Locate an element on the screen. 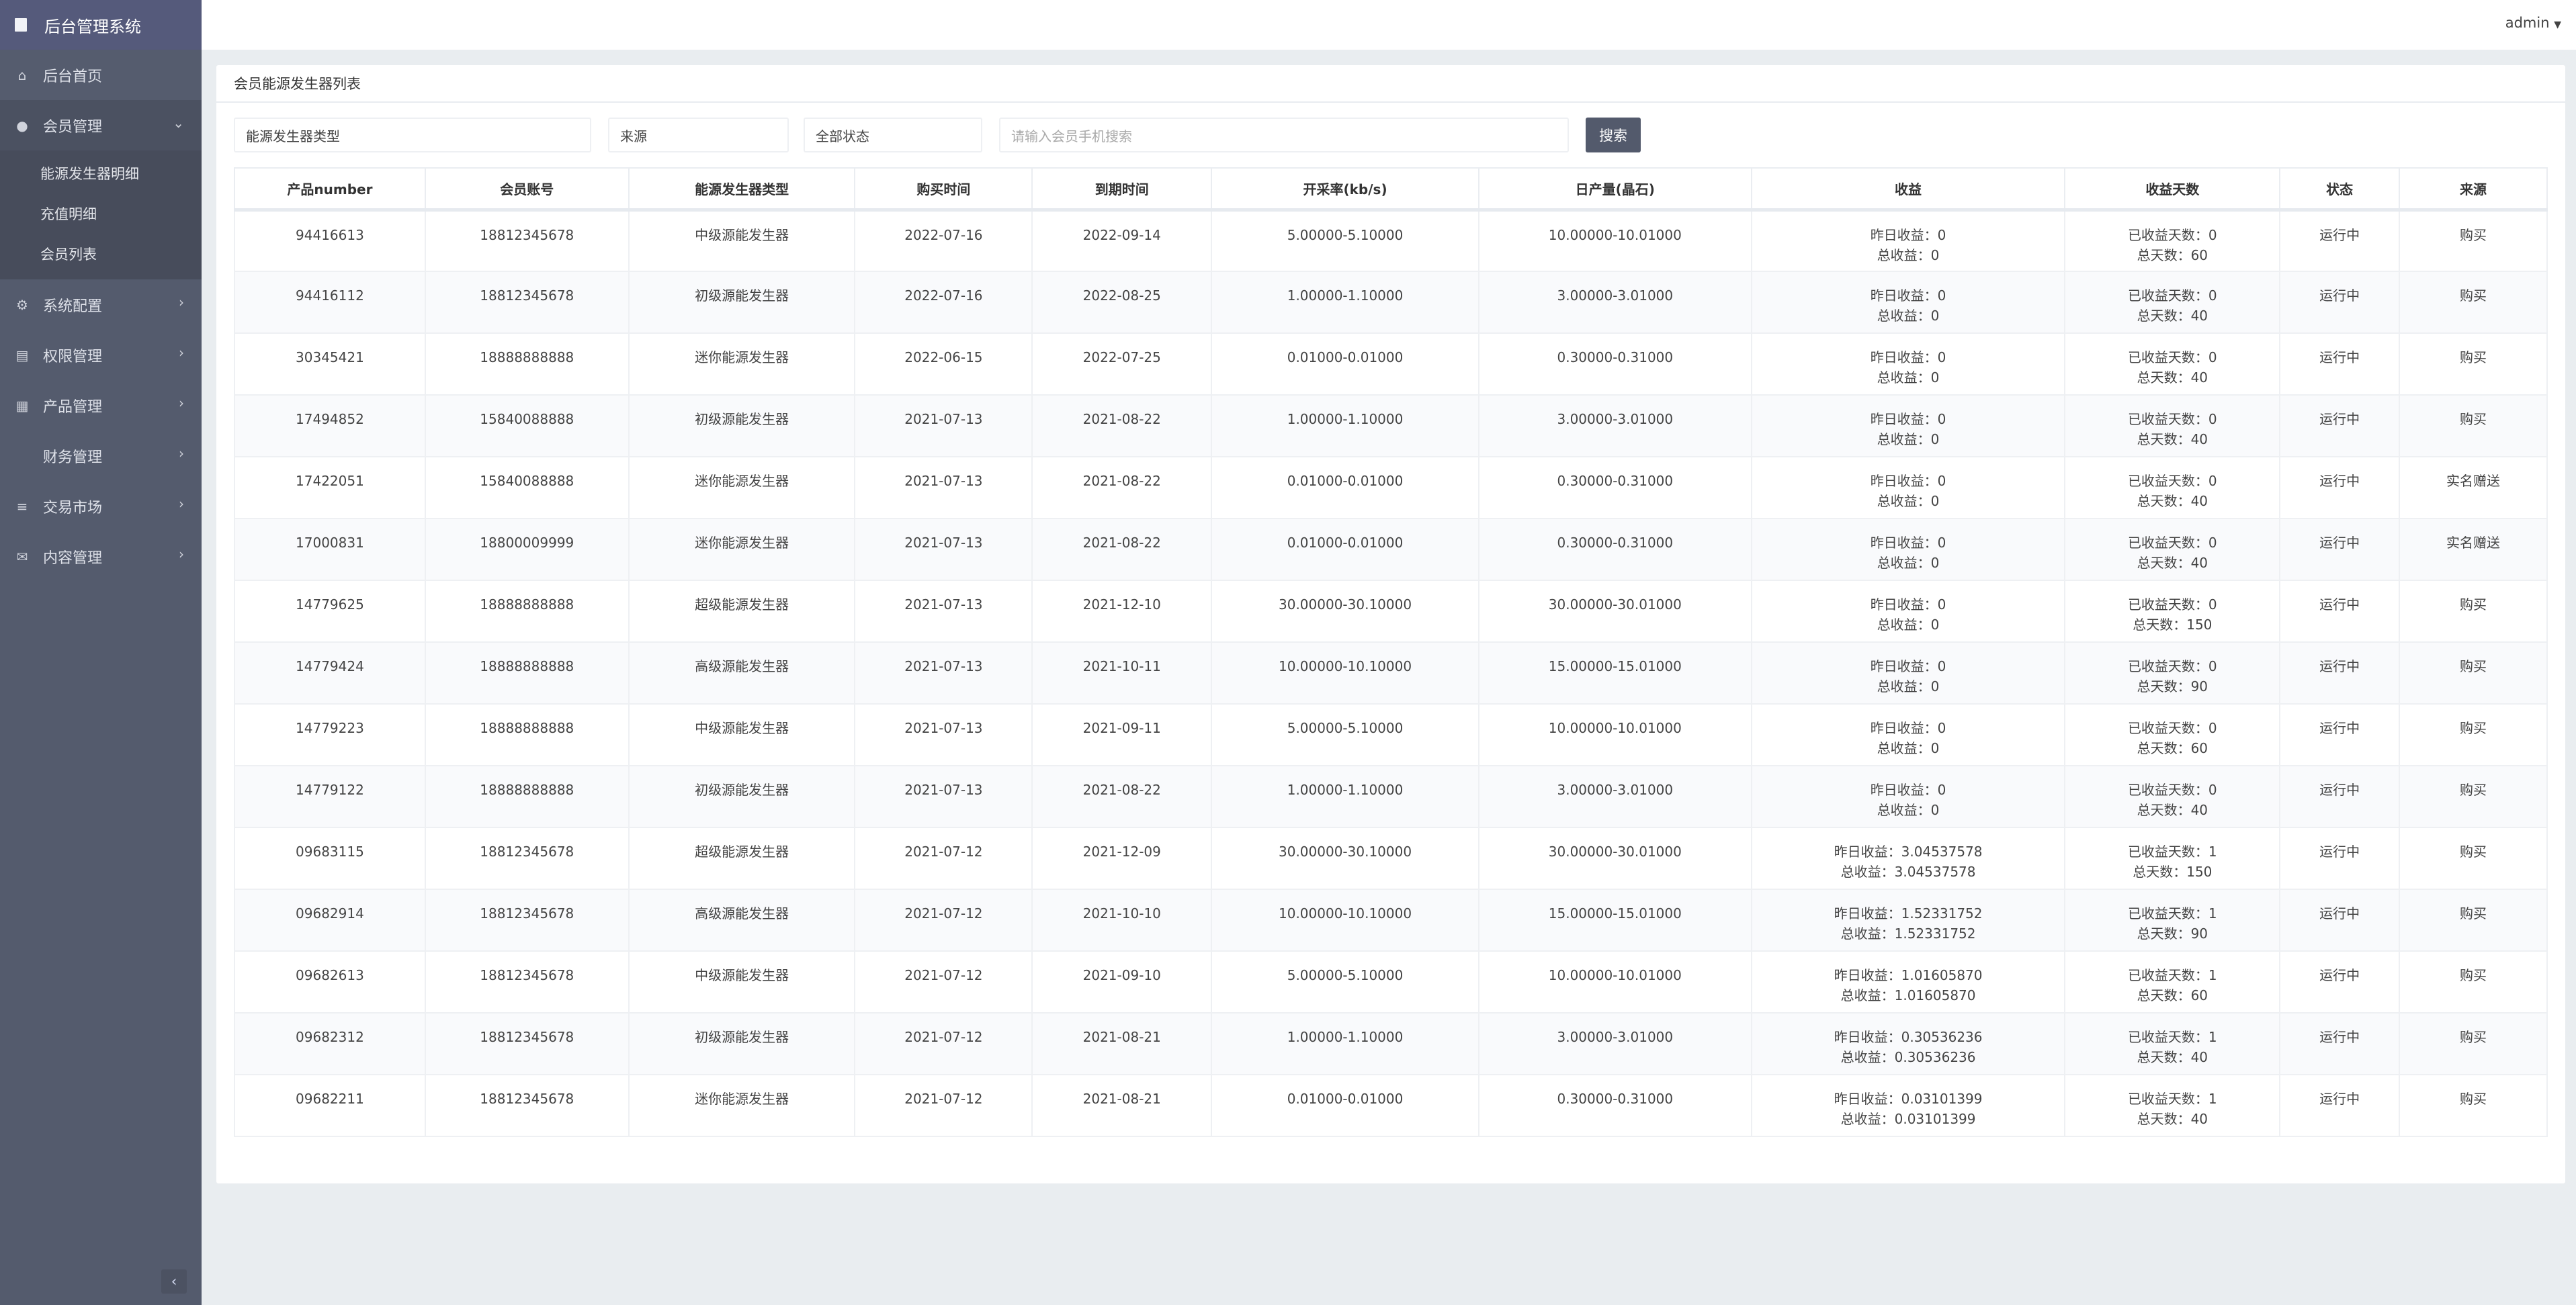 This screenshot has width=2576, height=1305. table-cell: 迷你能源发生器 is located at coordinates (742, 488).